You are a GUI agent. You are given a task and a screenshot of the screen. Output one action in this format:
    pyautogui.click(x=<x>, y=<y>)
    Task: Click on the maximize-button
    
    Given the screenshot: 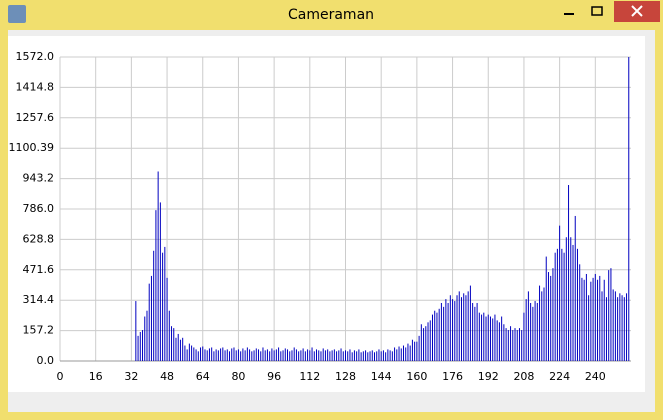 What is the action you would take?
    pyautogui.click(x=597, y=11)
    